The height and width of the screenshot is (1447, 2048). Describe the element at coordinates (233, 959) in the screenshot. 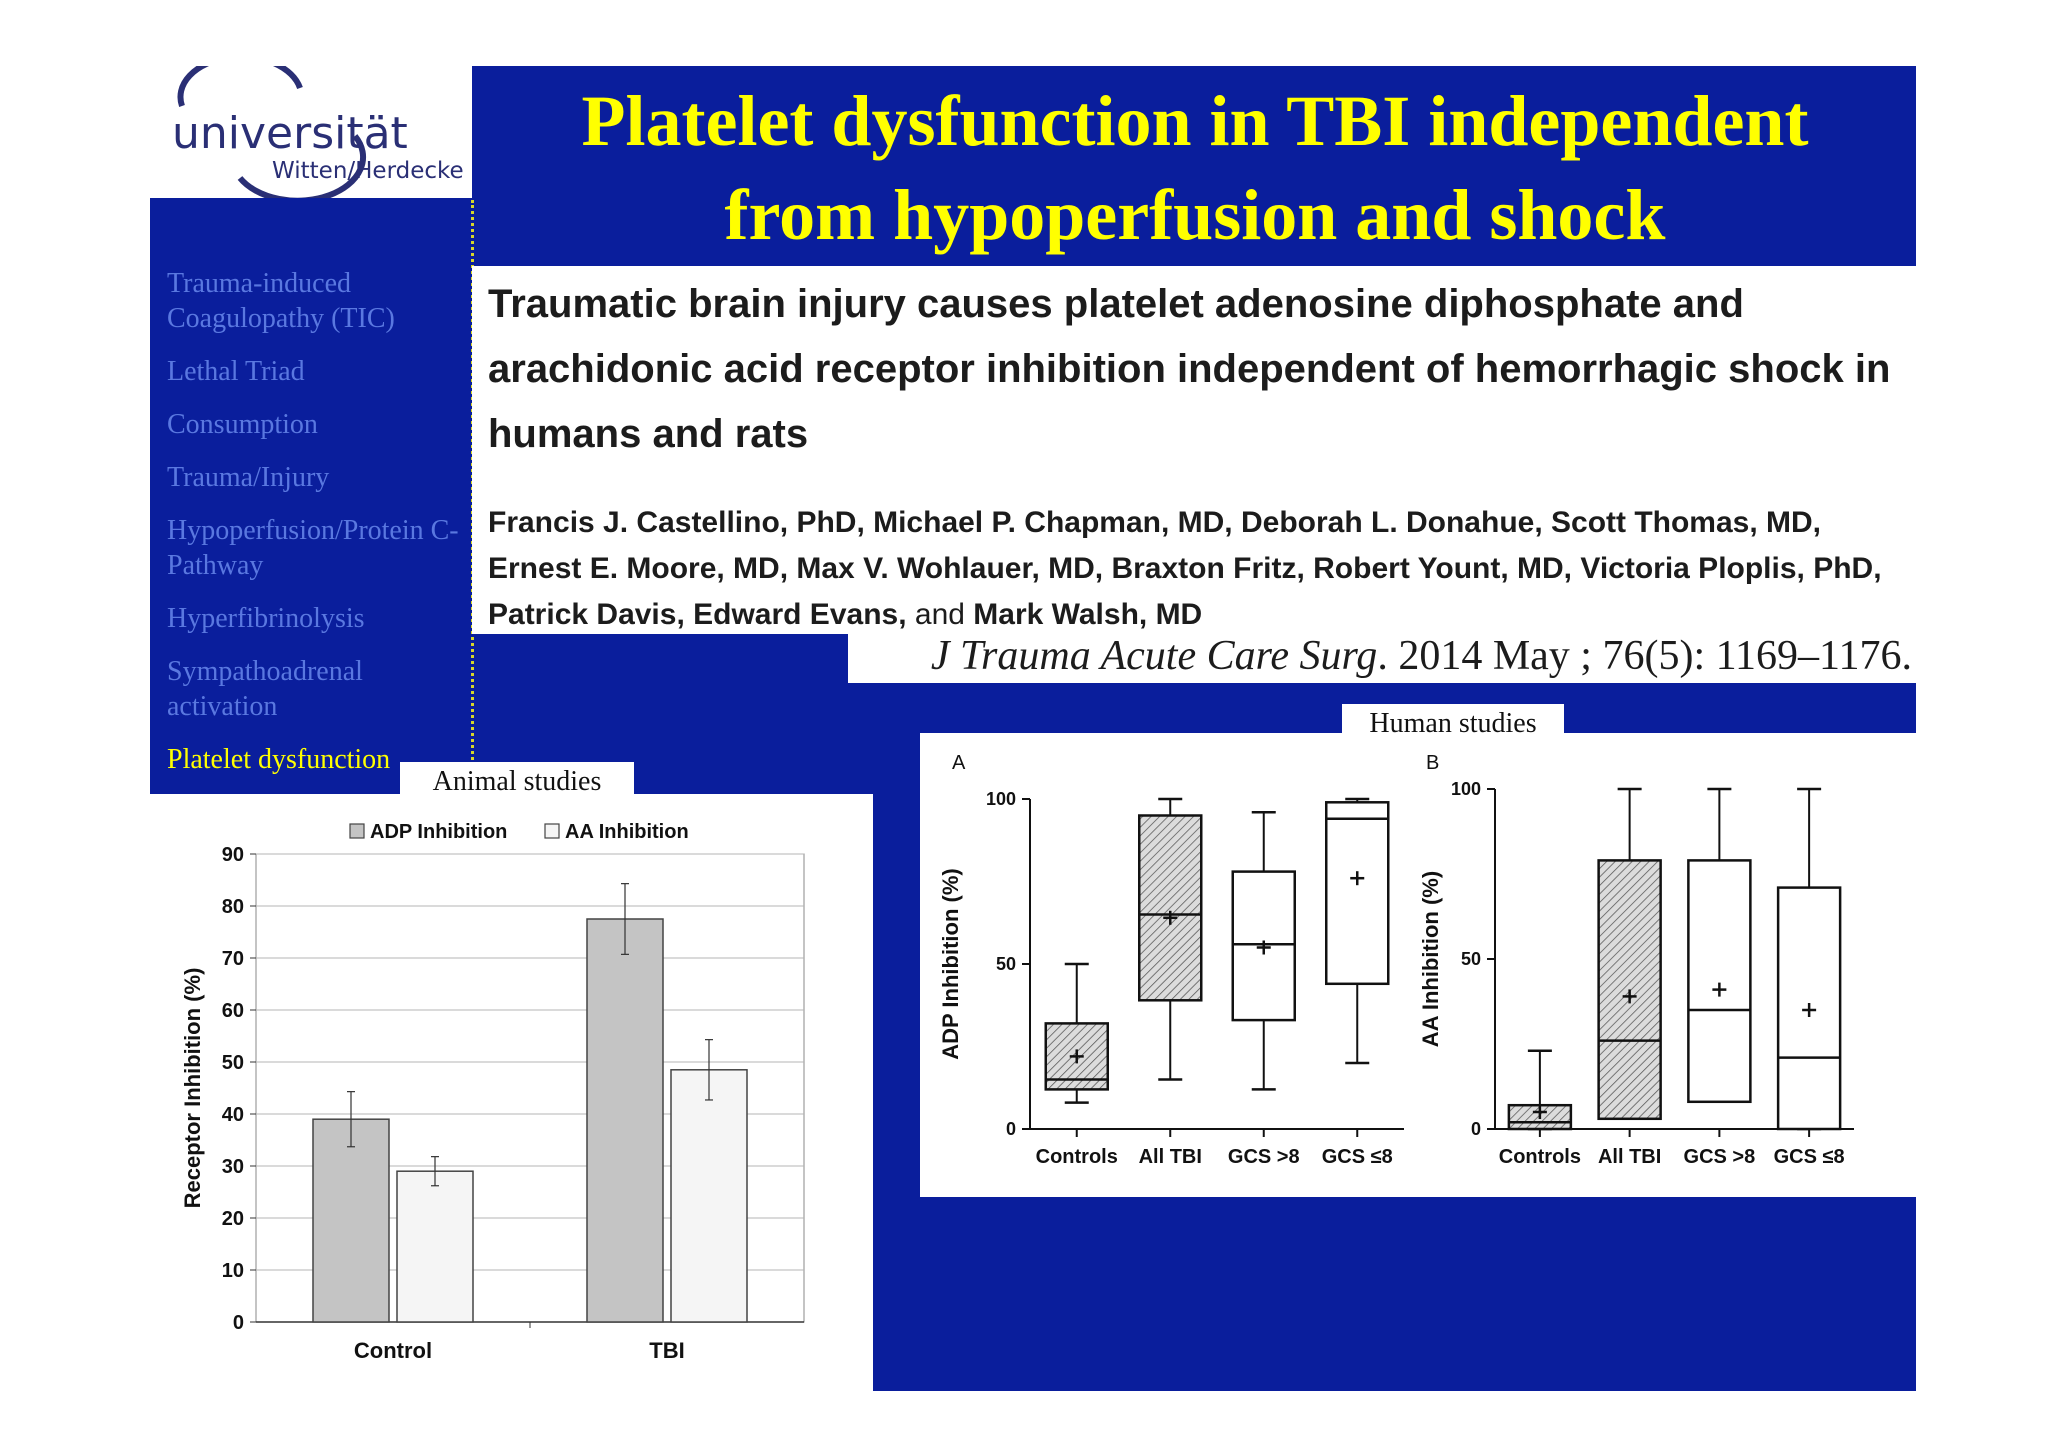

I see `y-tick-label: 70` at that location.